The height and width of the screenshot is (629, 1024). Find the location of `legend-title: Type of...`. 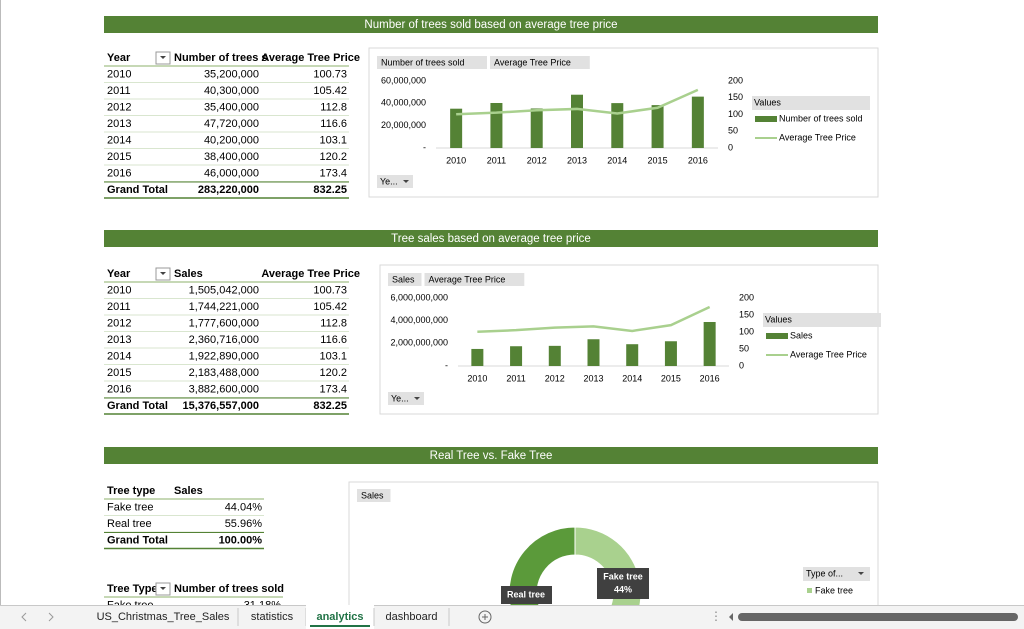

legend-title: Type of... is located at coordinates (824, 573).